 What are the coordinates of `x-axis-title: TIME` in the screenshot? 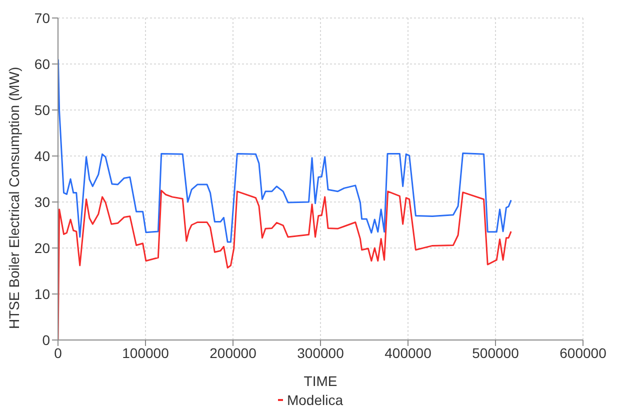 It's located at (321, 381).